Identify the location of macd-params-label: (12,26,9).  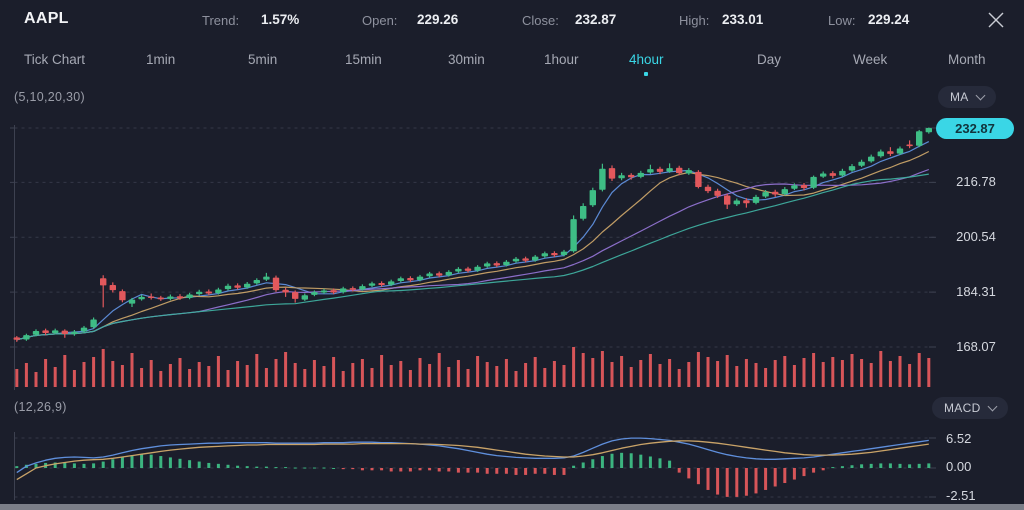
(40, 407).